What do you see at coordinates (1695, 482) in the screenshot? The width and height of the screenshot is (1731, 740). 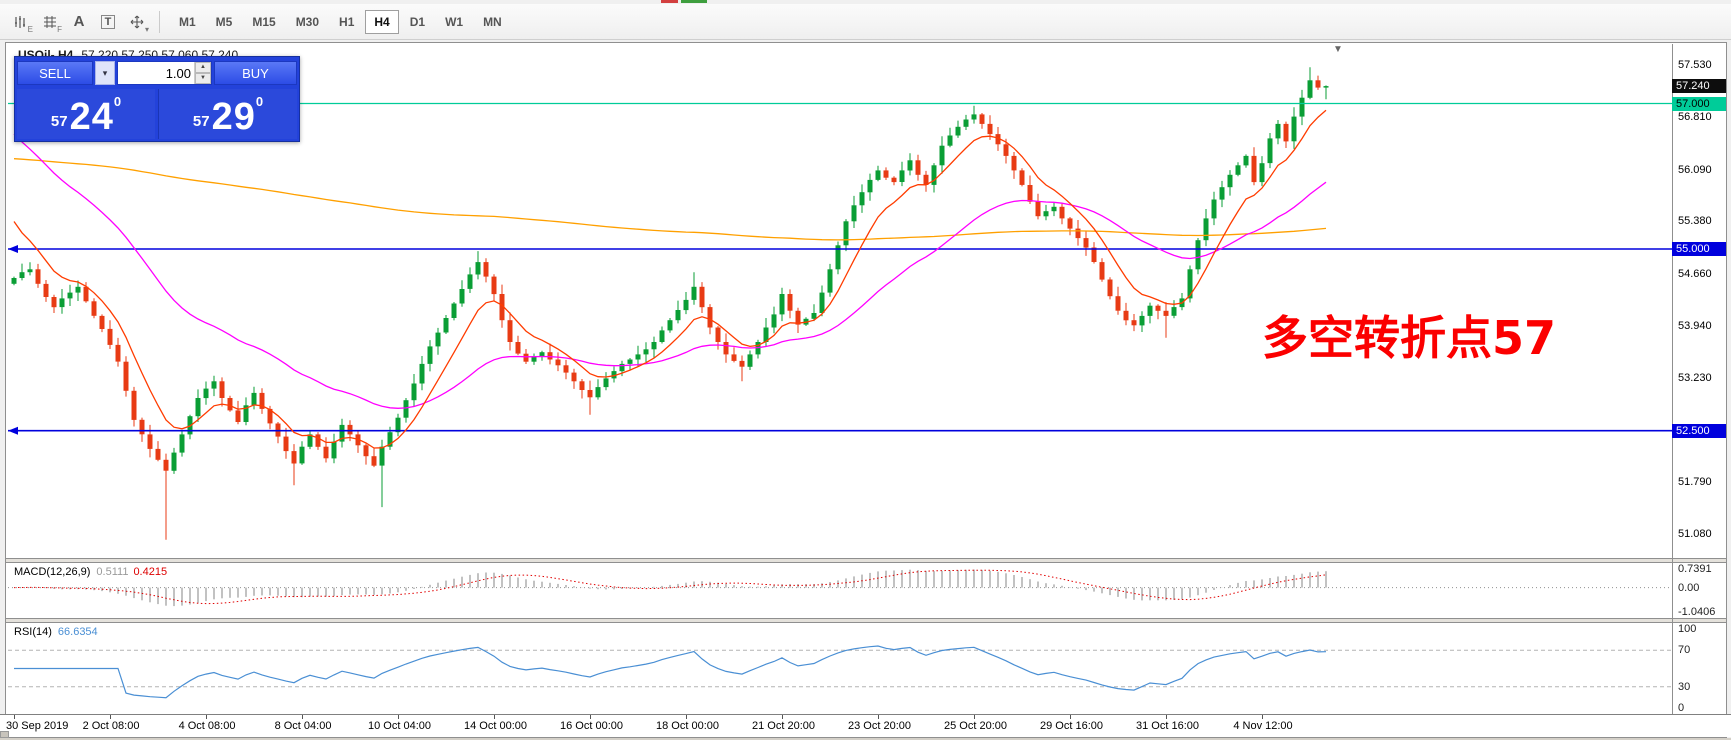 I see `price-tick-label: 51.790` at bounding box center [1695, 482].